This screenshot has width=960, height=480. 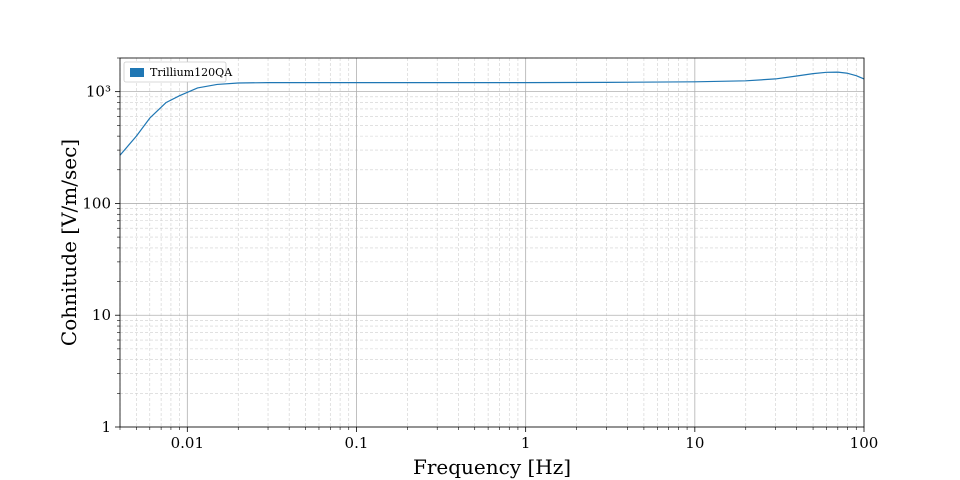 I want to click on legend-box, so click(x=175, y=72).